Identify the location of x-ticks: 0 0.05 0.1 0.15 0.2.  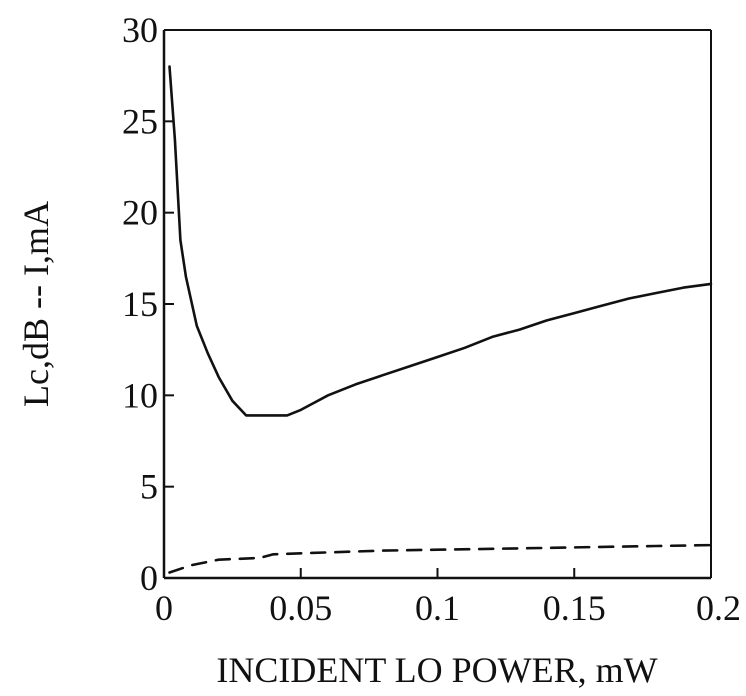
(448, 598).